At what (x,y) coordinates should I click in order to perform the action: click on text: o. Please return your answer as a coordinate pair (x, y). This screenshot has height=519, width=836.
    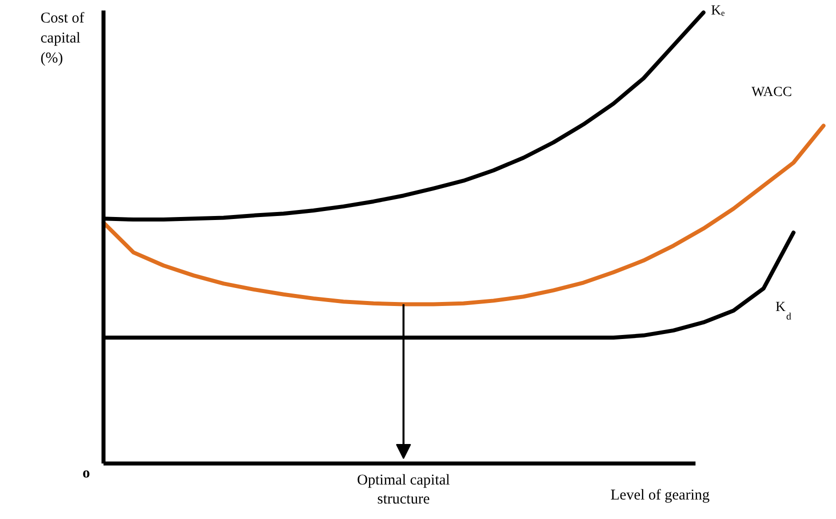
    Looking at the image, I should click on (86, 474).